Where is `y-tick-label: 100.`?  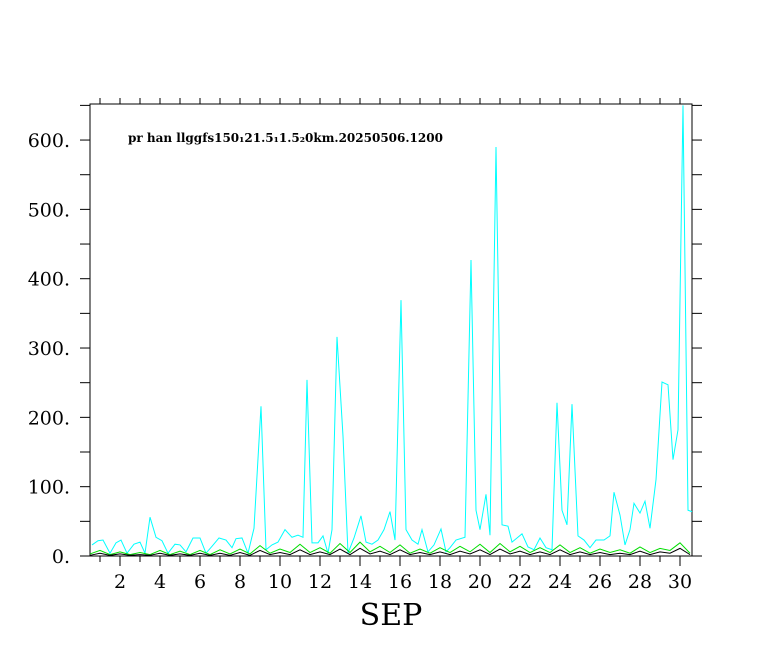
y-tick-label: 100. is located at coordinates (49, 488).